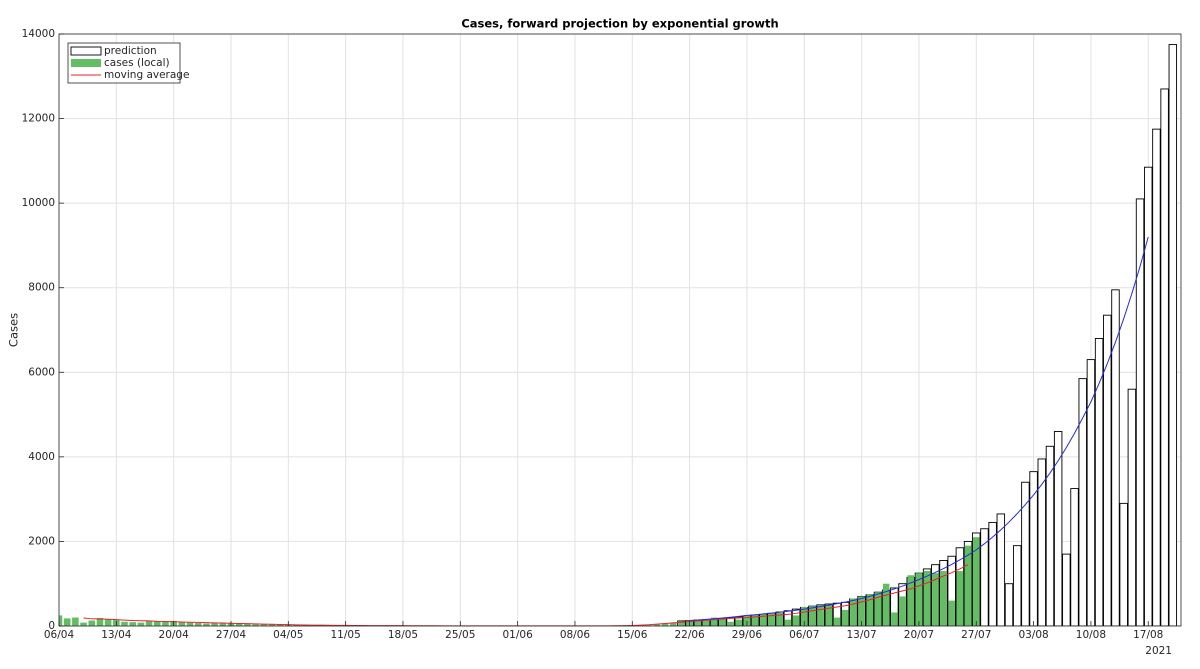 Image resolution: width=1200 pixels, height=669 pixels. Describe the element at coordinates (575, 635) in the screenshot. I see `x-tick-label: 08/06` at that location.